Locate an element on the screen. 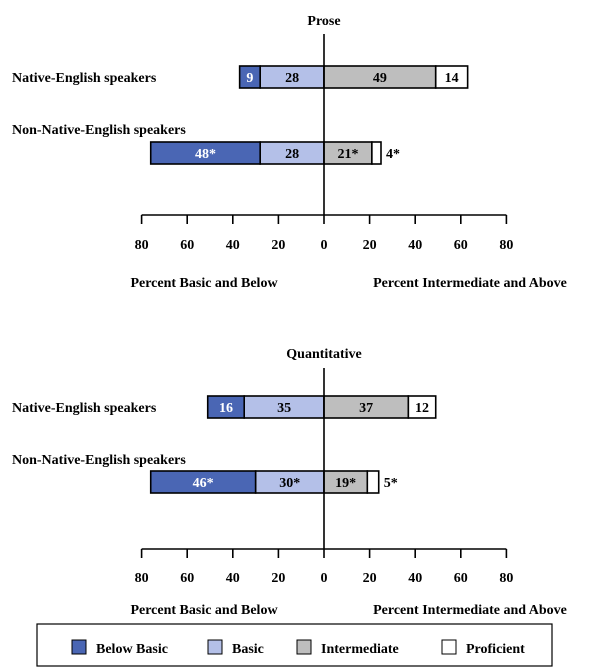  quantitative-x-tick-label-5: 20 is located at coordinates (370, 578).